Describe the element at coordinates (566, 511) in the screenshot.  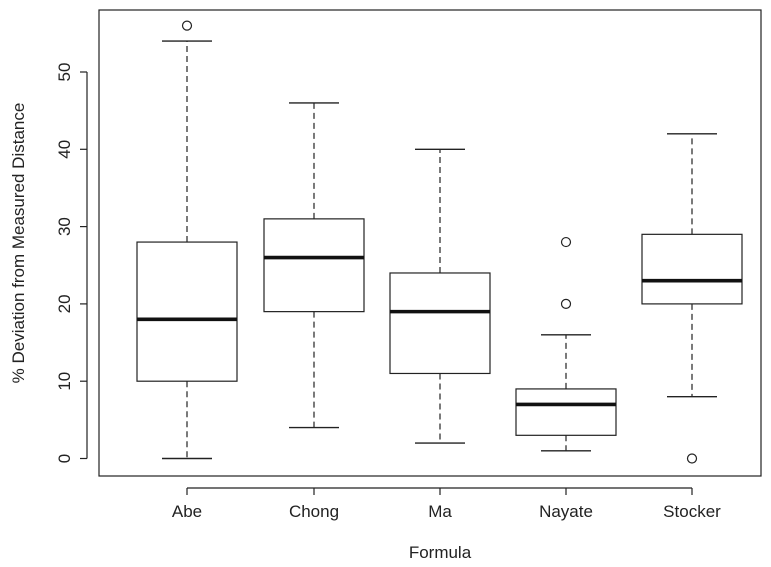
I see `x-tick-label-nayate: Nayate` at that location.